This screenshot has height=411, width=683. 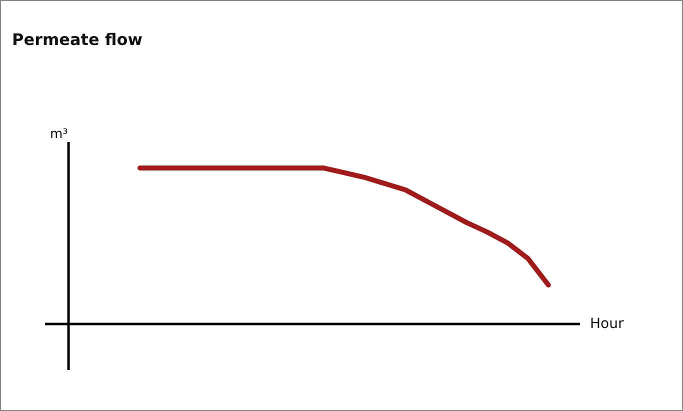 What do you see at coordinates (607, 324) in the screenshot?
I see `x-axis-title: Hour` at bounding box center [607, 324].